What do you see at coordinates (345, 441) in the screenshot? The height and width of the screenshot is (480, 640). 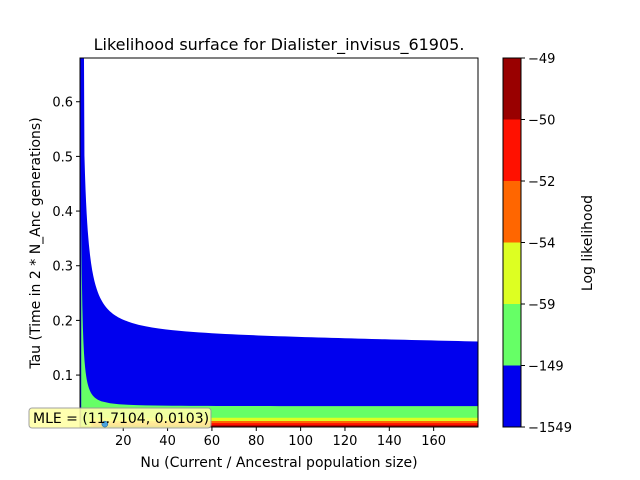 I see `x-tick-label: 120` at bounding box center [345, 441].